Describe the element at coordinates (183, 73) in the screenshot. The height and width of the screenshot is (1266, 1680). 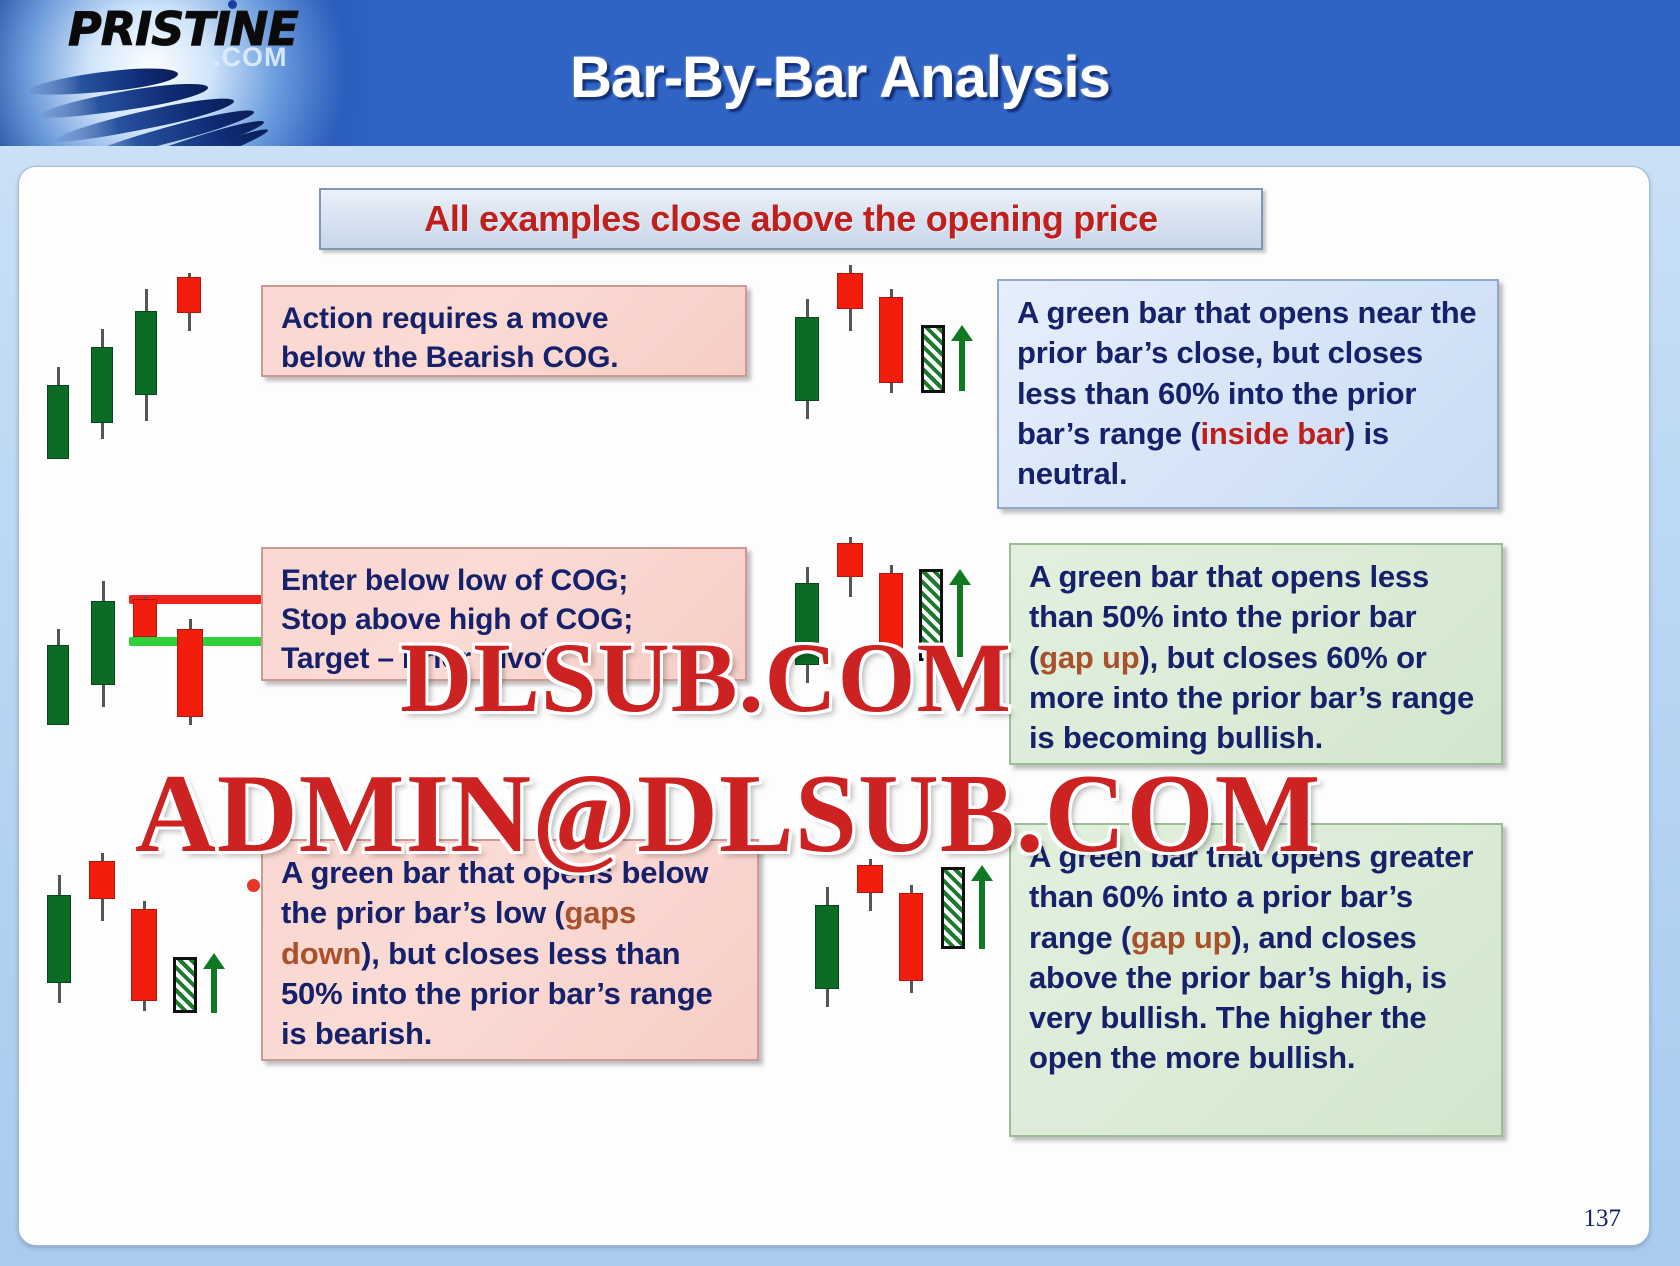
I see `pristine-logo: PRISTINE .COM` at that location.